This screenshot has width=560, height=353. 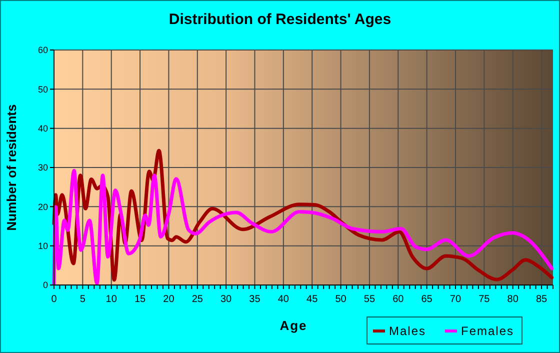 I want to click on x-tick-label: 35, so click(x=255, y=299).